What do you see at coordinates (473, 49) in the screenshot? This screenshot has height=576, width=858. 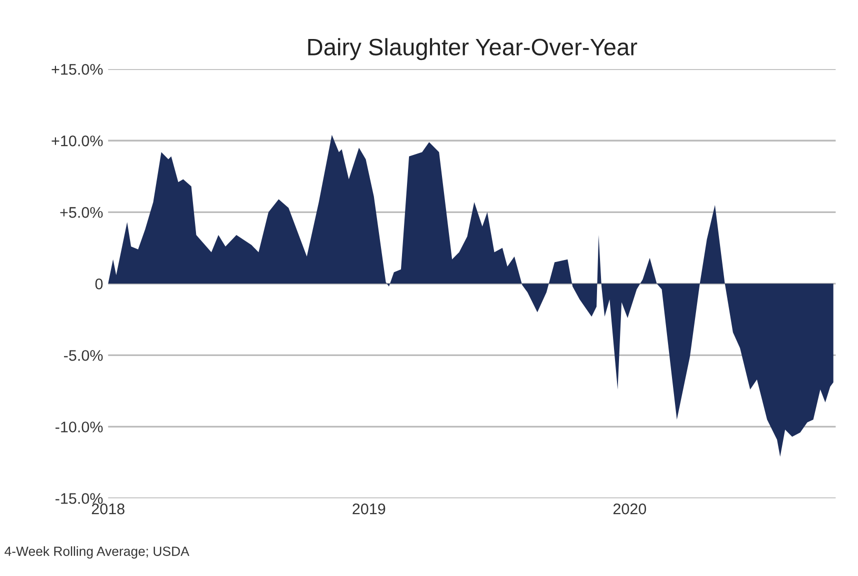 I see `chart-title: Dairy Slaughter Year-Over-Year` at bounding box center [473, 49].